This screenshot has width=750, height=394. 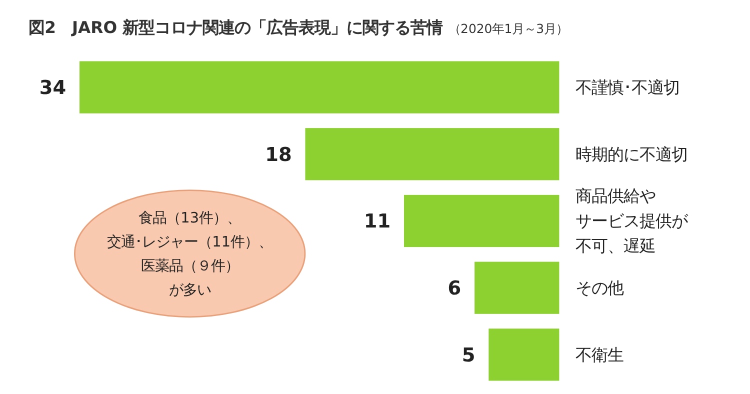 What do you see at coordinates (52, 88) in the screenshot?
I see `data-label: 34` at bounding box center [52, 88].